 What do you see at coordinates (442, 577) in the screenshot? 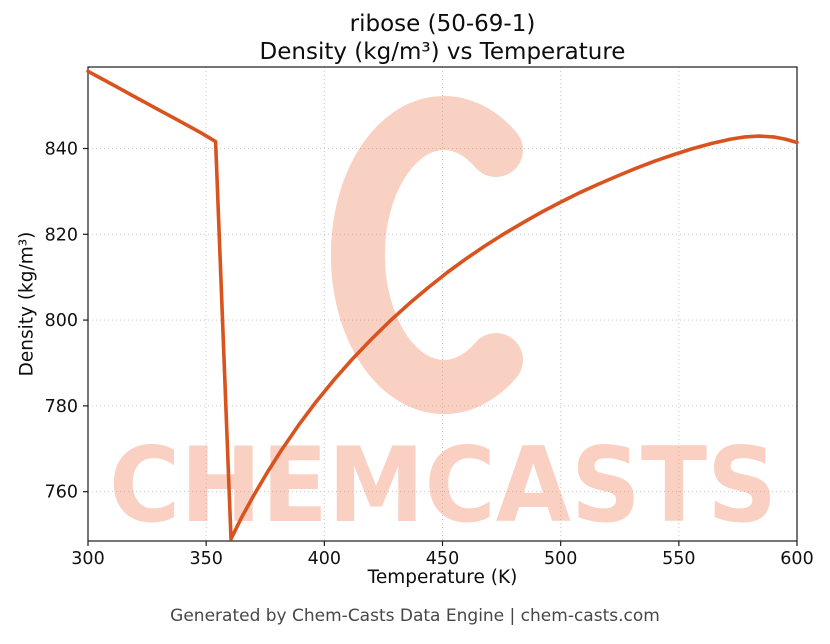
I see `x-axis-label: Temperature (K)` at bounding box center [442, 577].